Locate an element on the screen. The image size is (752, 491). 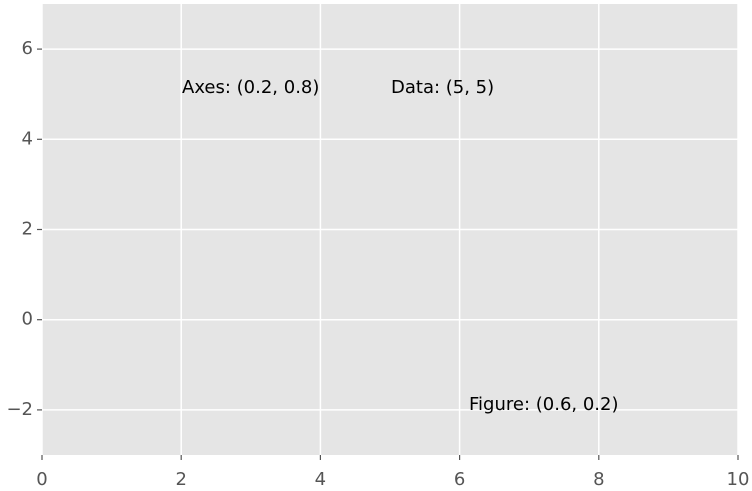
y-tick-label: 4 is located at coordinates (27, 138).